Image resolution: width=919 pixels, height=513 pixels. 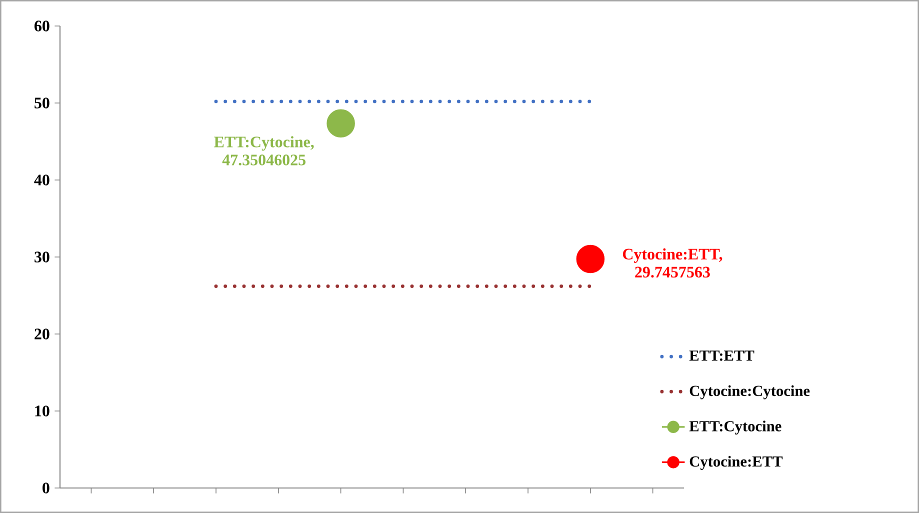 What do you see at coordinates (42, 26) in the screenshot?
I see `y-tick-label: 60` at bounding box center [42, 26].